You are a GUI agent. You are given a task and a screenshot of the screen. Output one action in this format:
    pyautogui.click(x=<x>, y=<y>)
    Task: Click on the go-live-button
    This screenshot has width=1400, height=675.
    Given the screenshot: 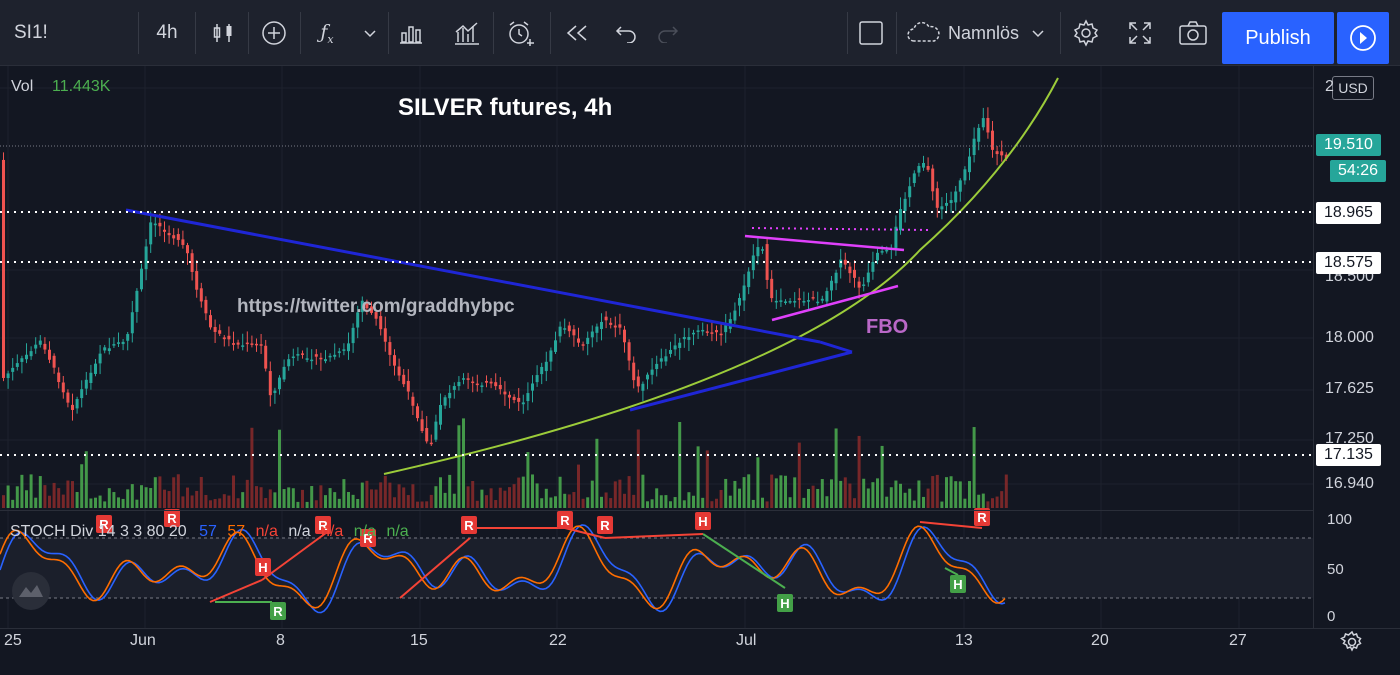 What is the action you would take?
    pyautogui.click(x=1363, y=38)
    